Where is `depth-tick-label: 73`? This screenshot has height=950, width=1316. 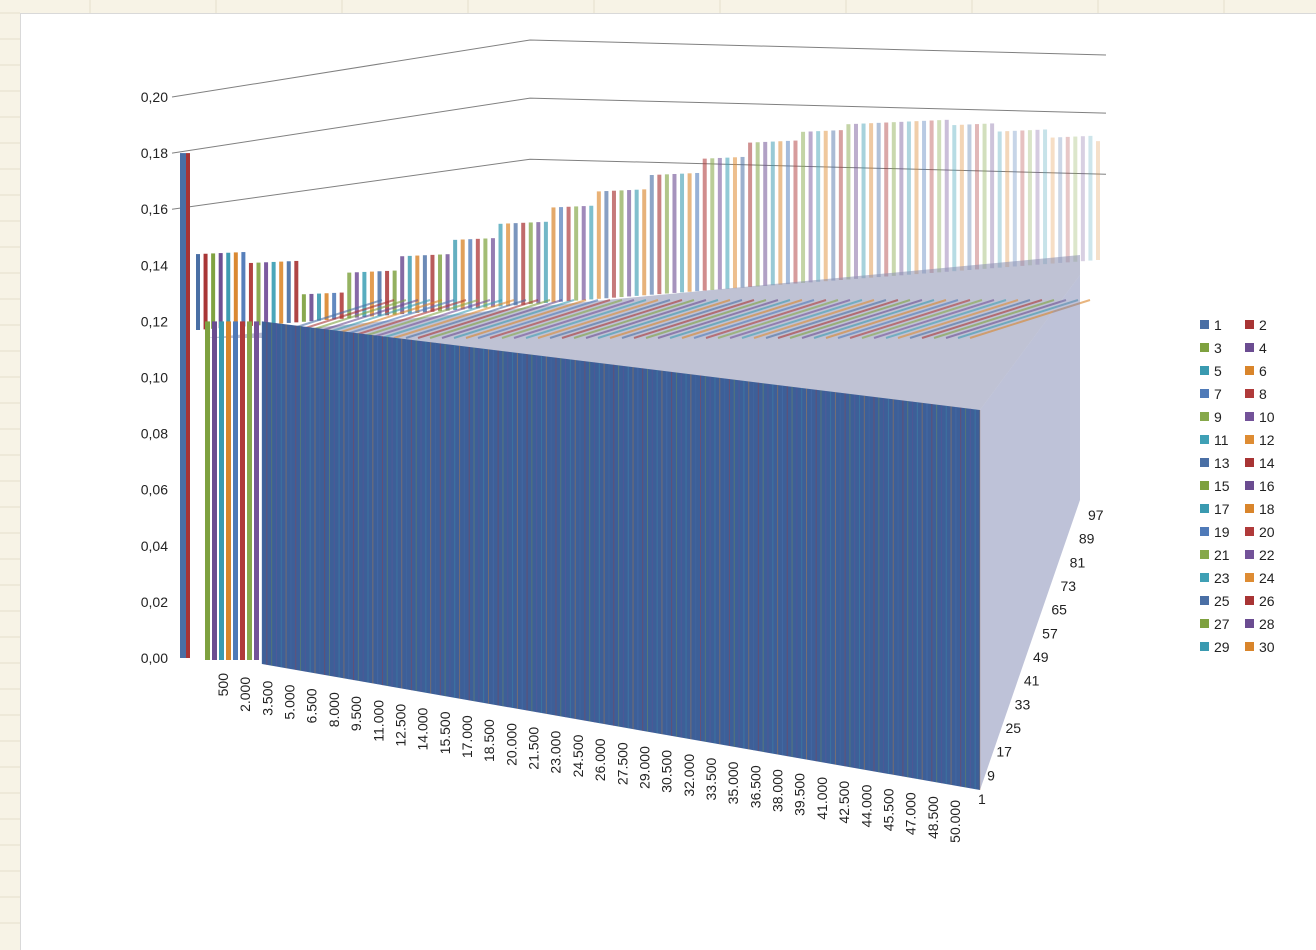
depth-tick-label: 73 is located at coordinates (1069, 586).